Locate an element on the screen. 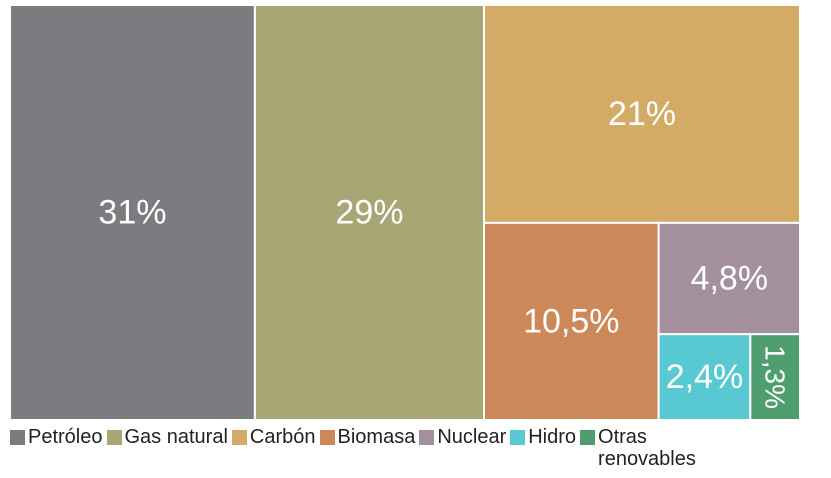 This screenshot has width=831, height=478. legend-label: Hidro is located at coordinates (552, 437).